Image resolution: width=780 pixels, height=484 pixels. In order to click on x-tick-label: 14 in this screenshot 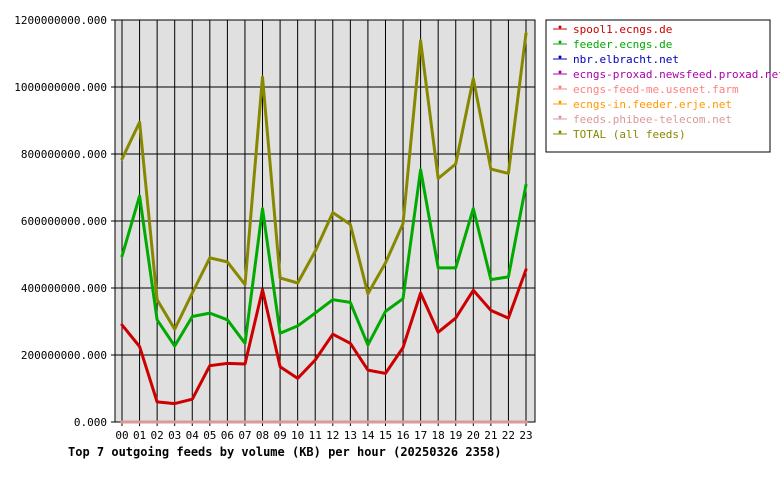, I will do `click(368, 435)`.